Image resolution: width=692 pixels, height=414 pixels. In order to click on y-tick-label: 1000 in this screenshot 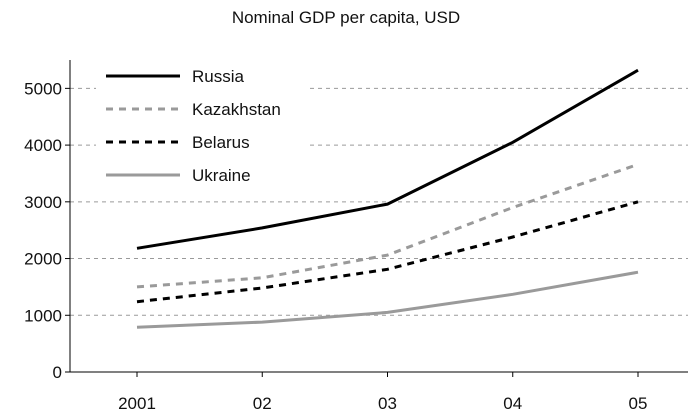, I will do `click(43, 315)`.